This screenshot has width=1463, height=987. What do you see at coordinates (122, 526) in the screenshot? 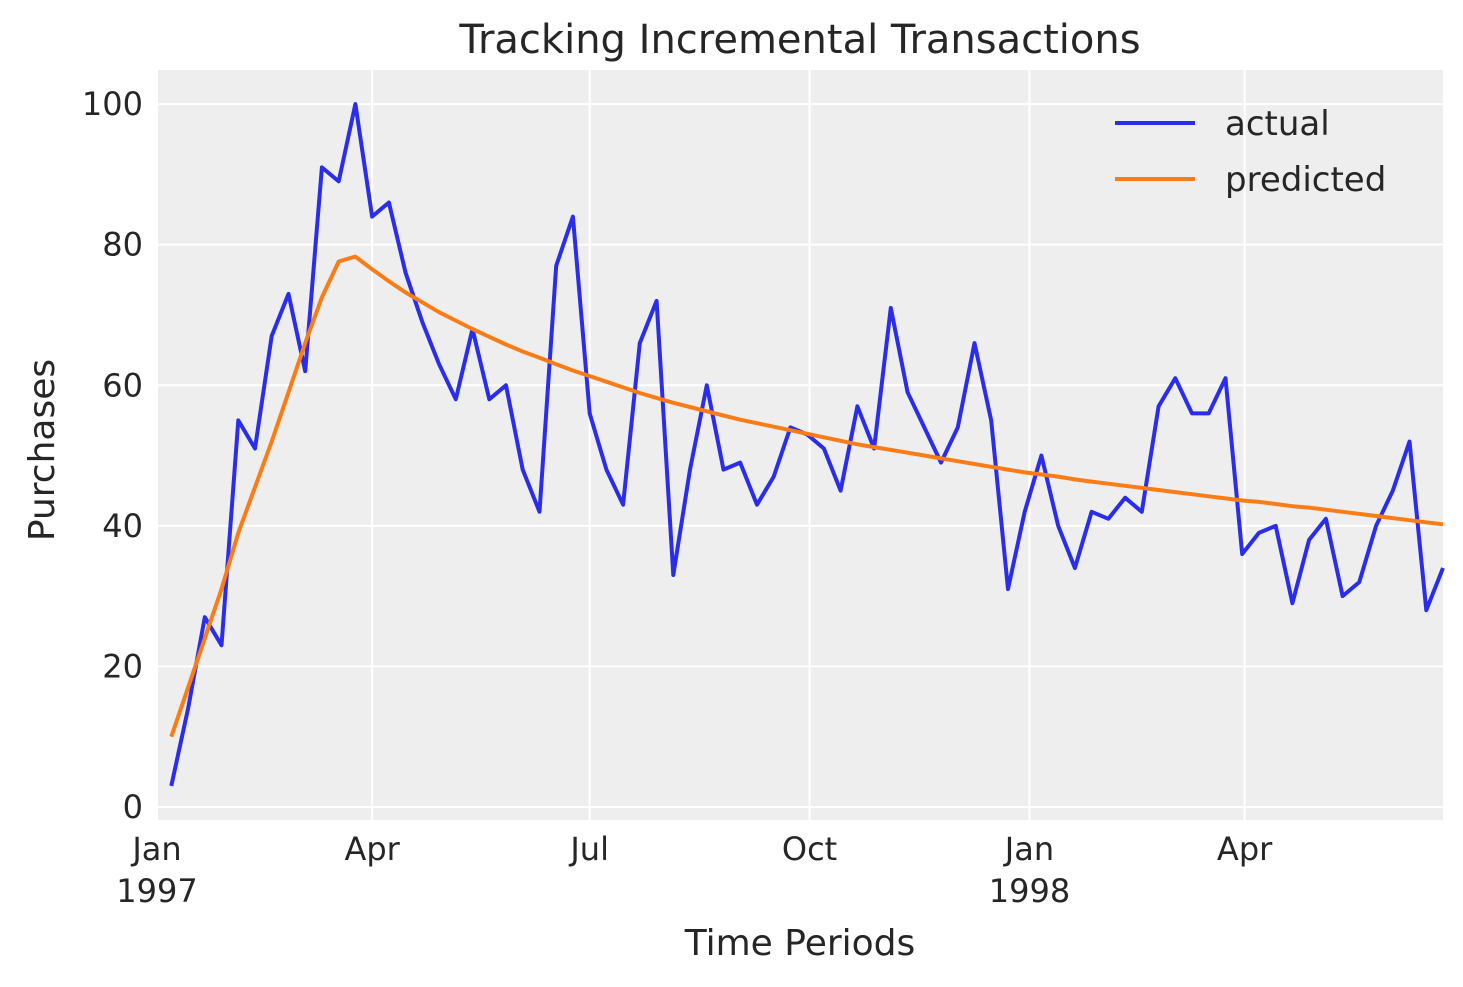
I see `y-tick-label: 40` at bounding box center [122, 526].